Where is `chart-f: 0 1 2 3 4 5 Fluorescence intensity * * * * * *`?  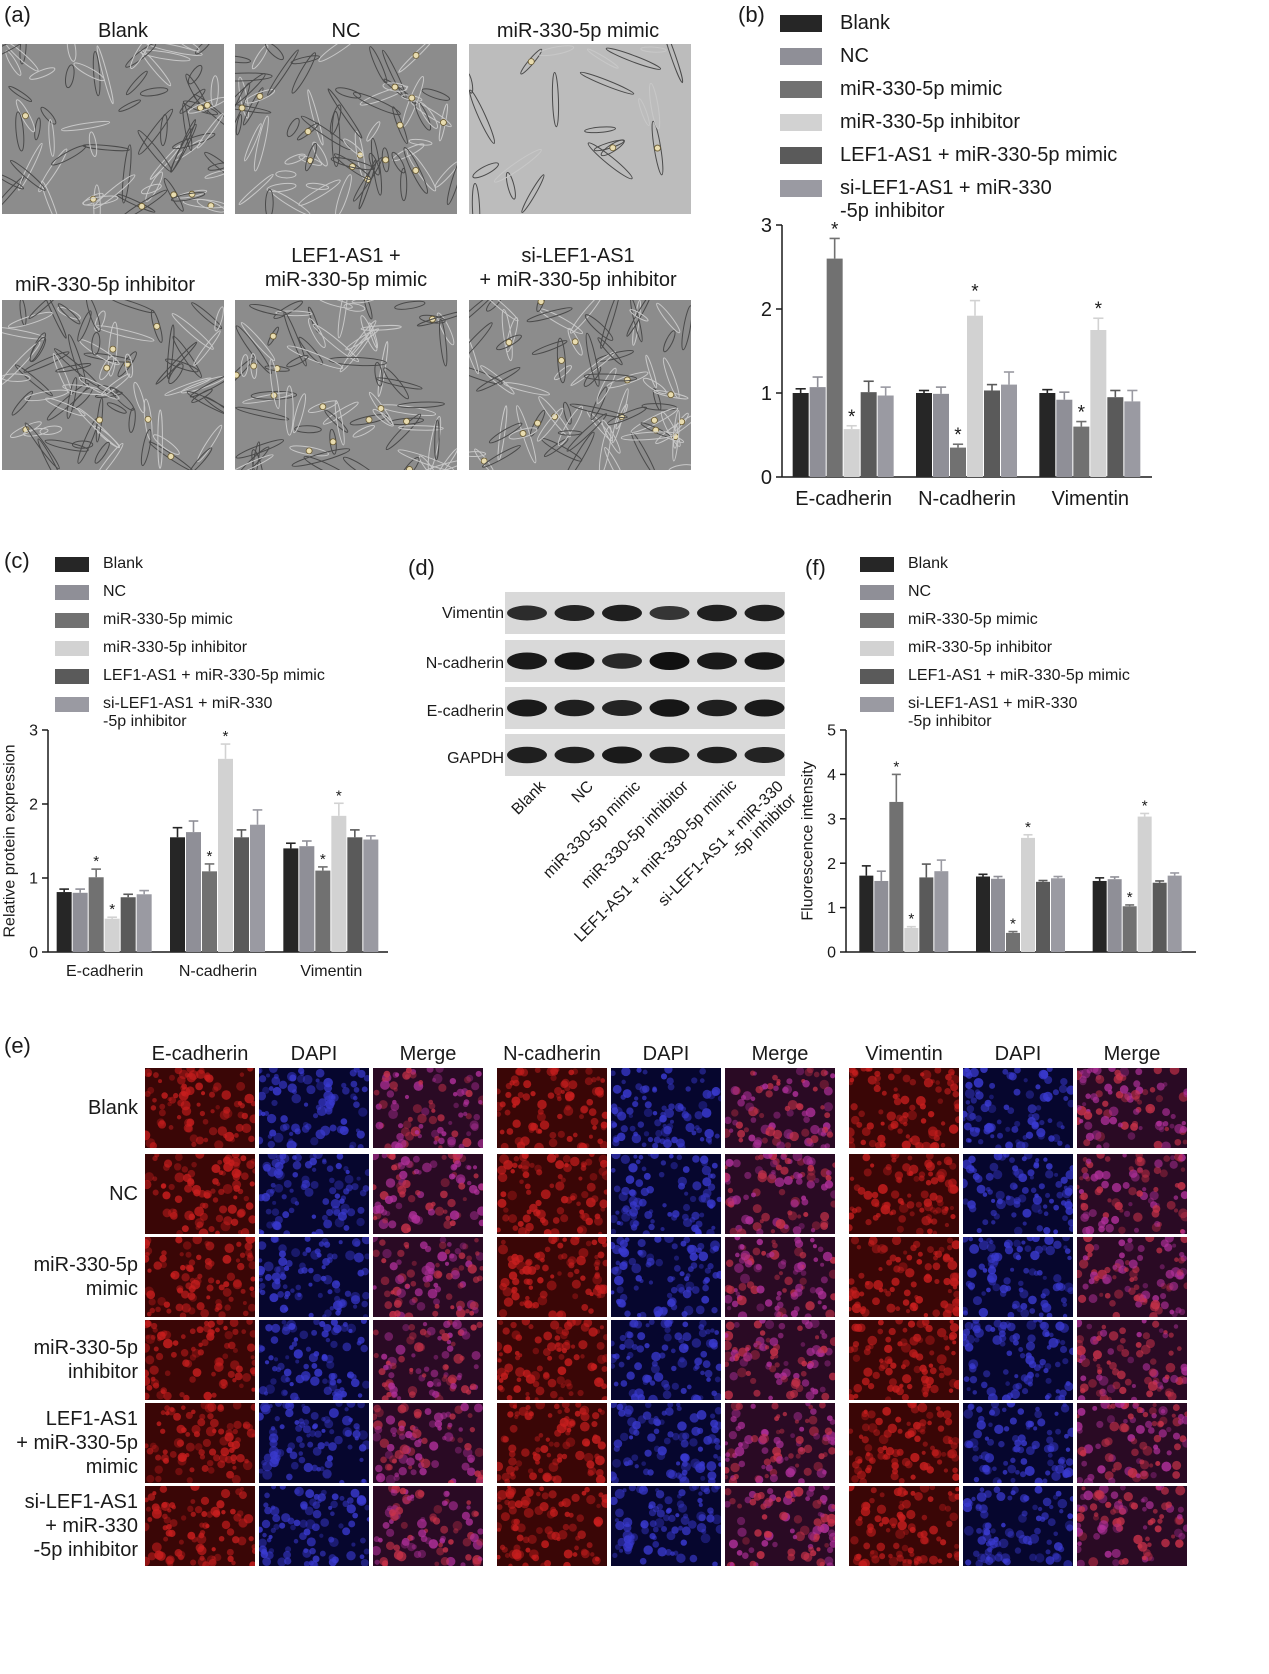
chart-f: 0 1 2 3 4 5 Fluorescence intensity * * * * * * is located at coordinates (998, 842).